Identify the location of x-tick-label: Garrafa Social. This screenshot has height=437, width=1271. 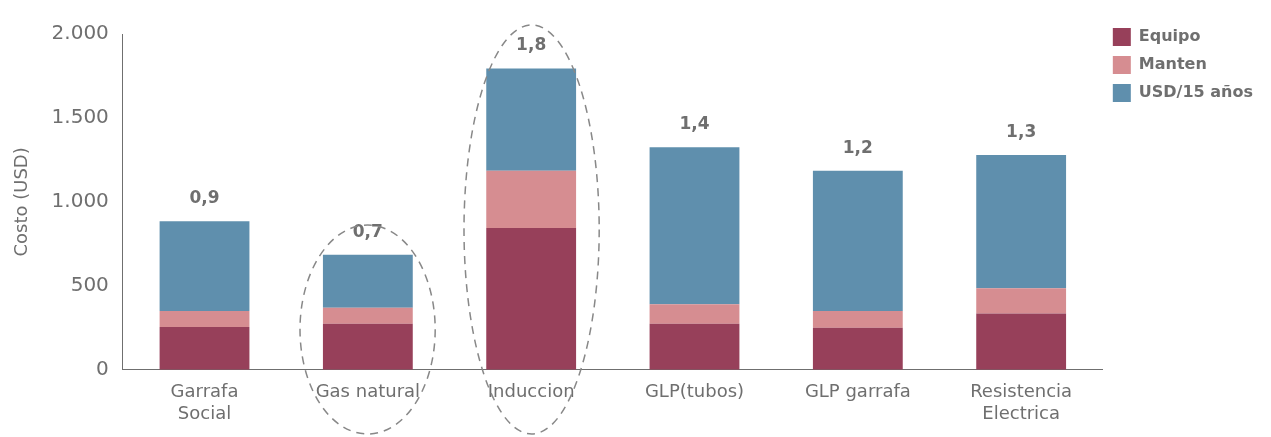
(204, 401).